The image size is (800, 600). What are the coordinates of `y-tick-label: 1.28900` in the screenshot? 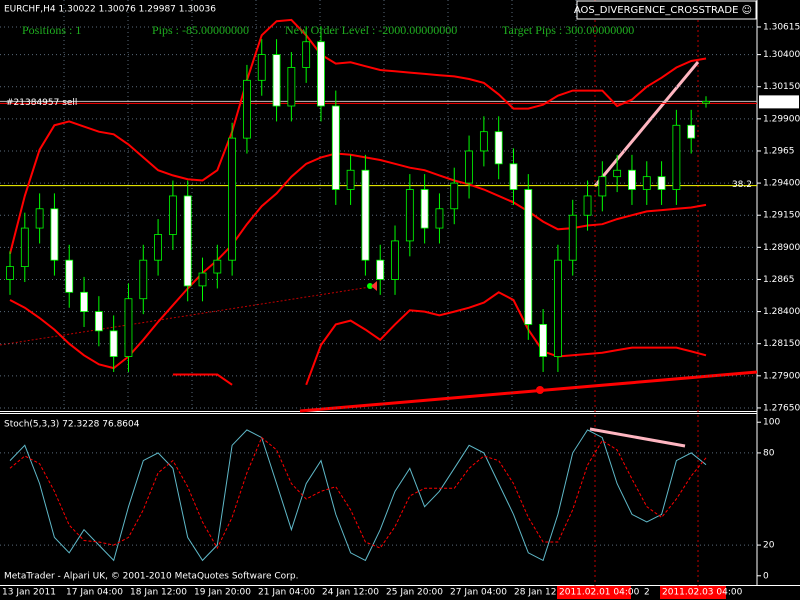 It's located at (781, 248).